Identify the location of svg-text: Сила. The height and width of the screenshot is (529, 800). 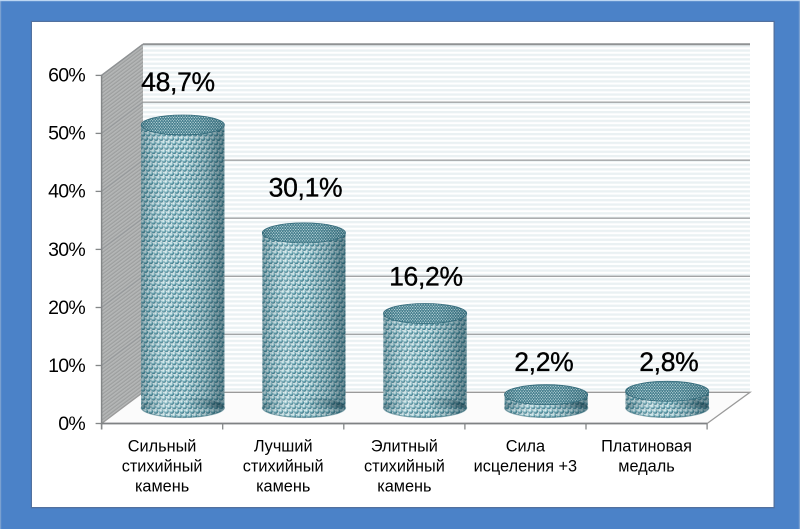
(526, 446).